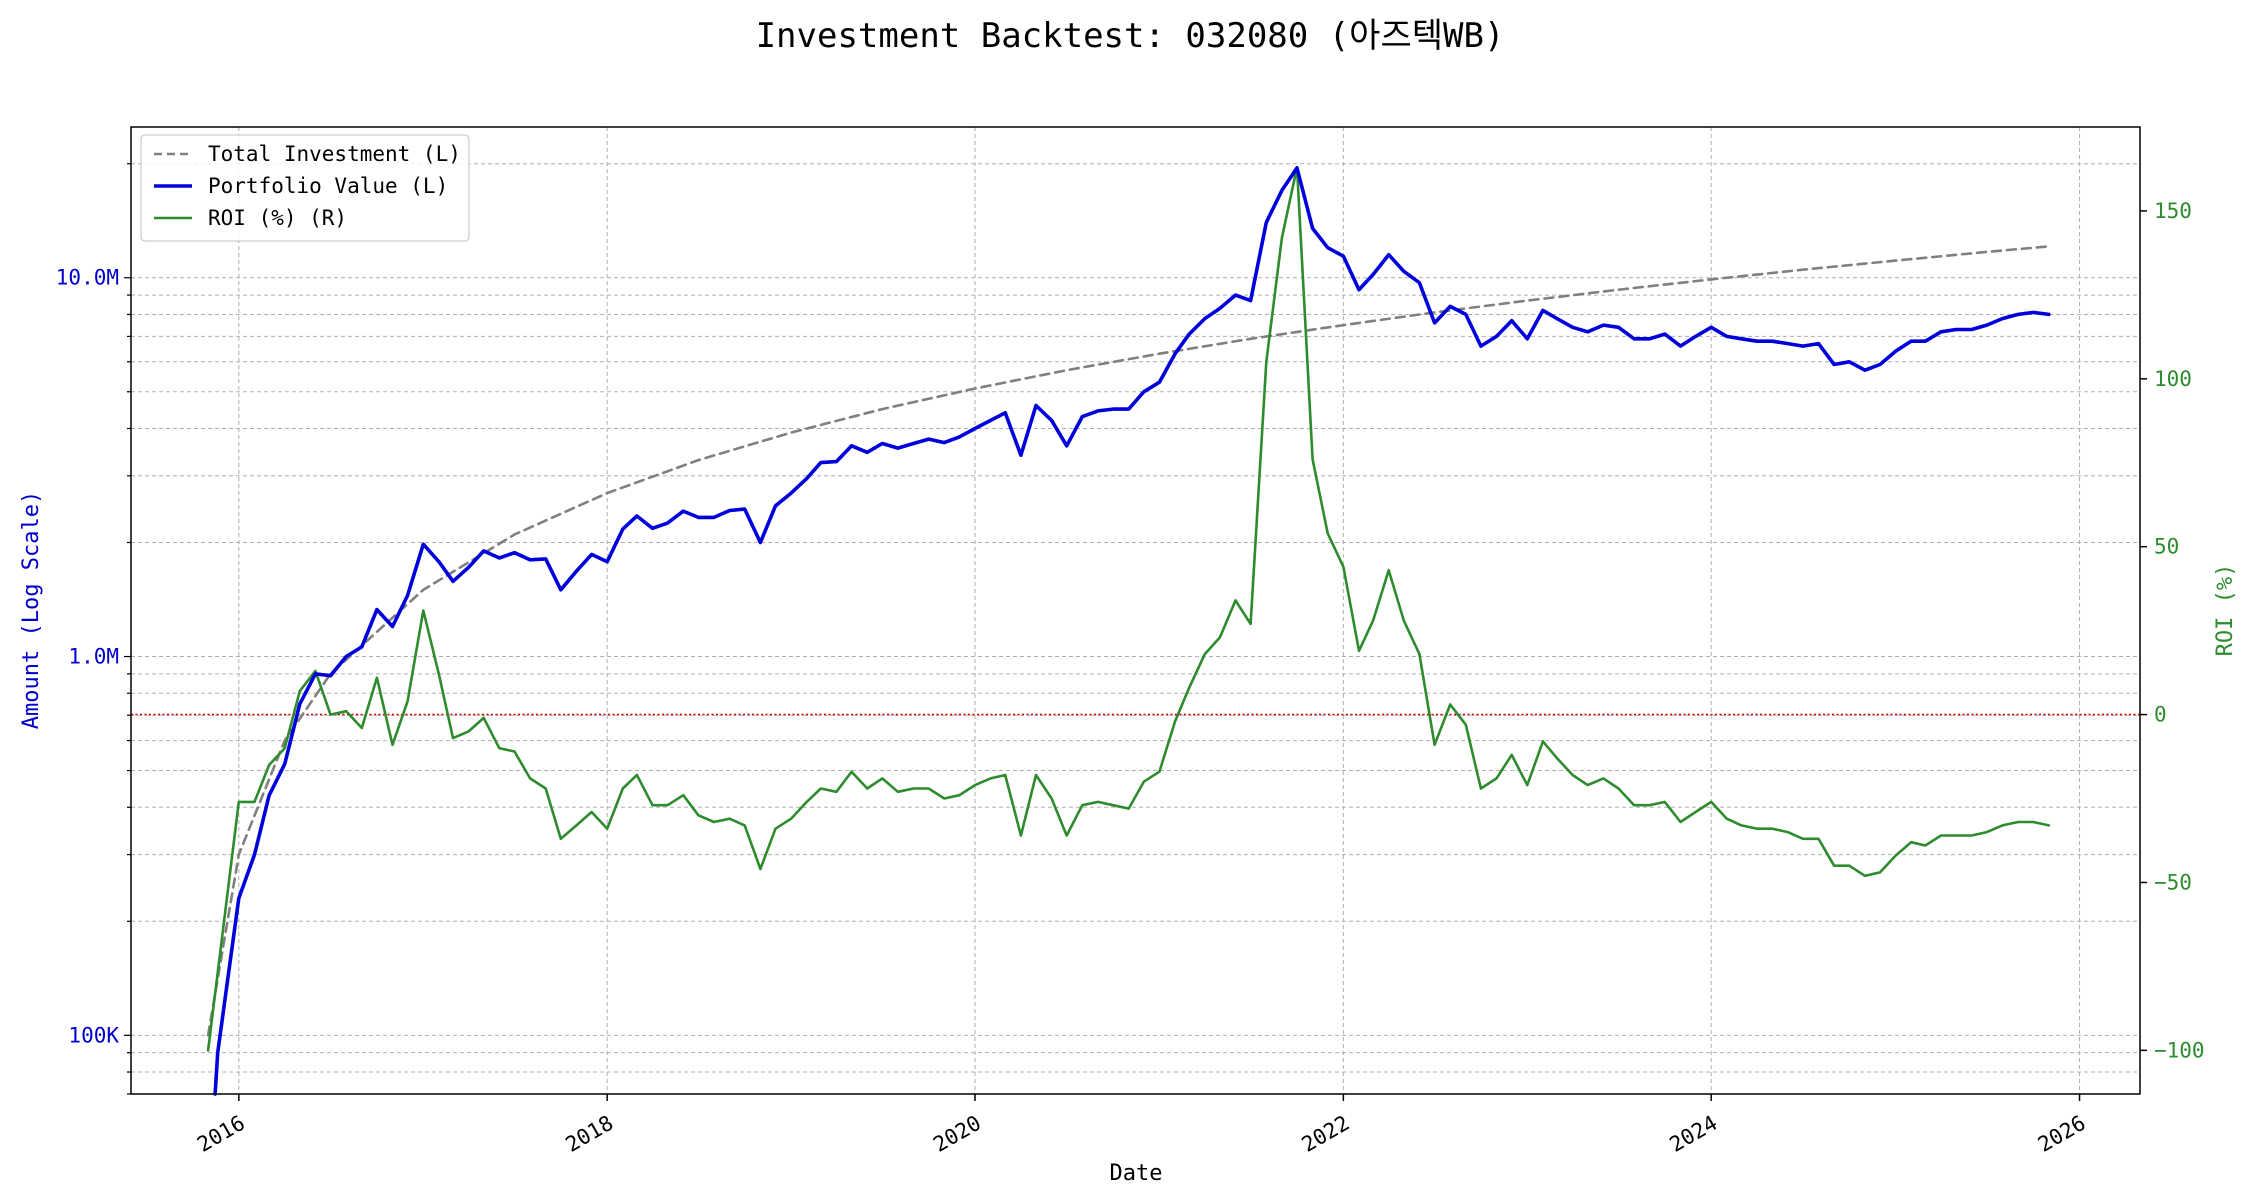 The width and height of the screenshot is (2250, 1200). Describe the element at coordinates (2173, 211) in the screenshot. I see `right-tick-label: 150` at that location.